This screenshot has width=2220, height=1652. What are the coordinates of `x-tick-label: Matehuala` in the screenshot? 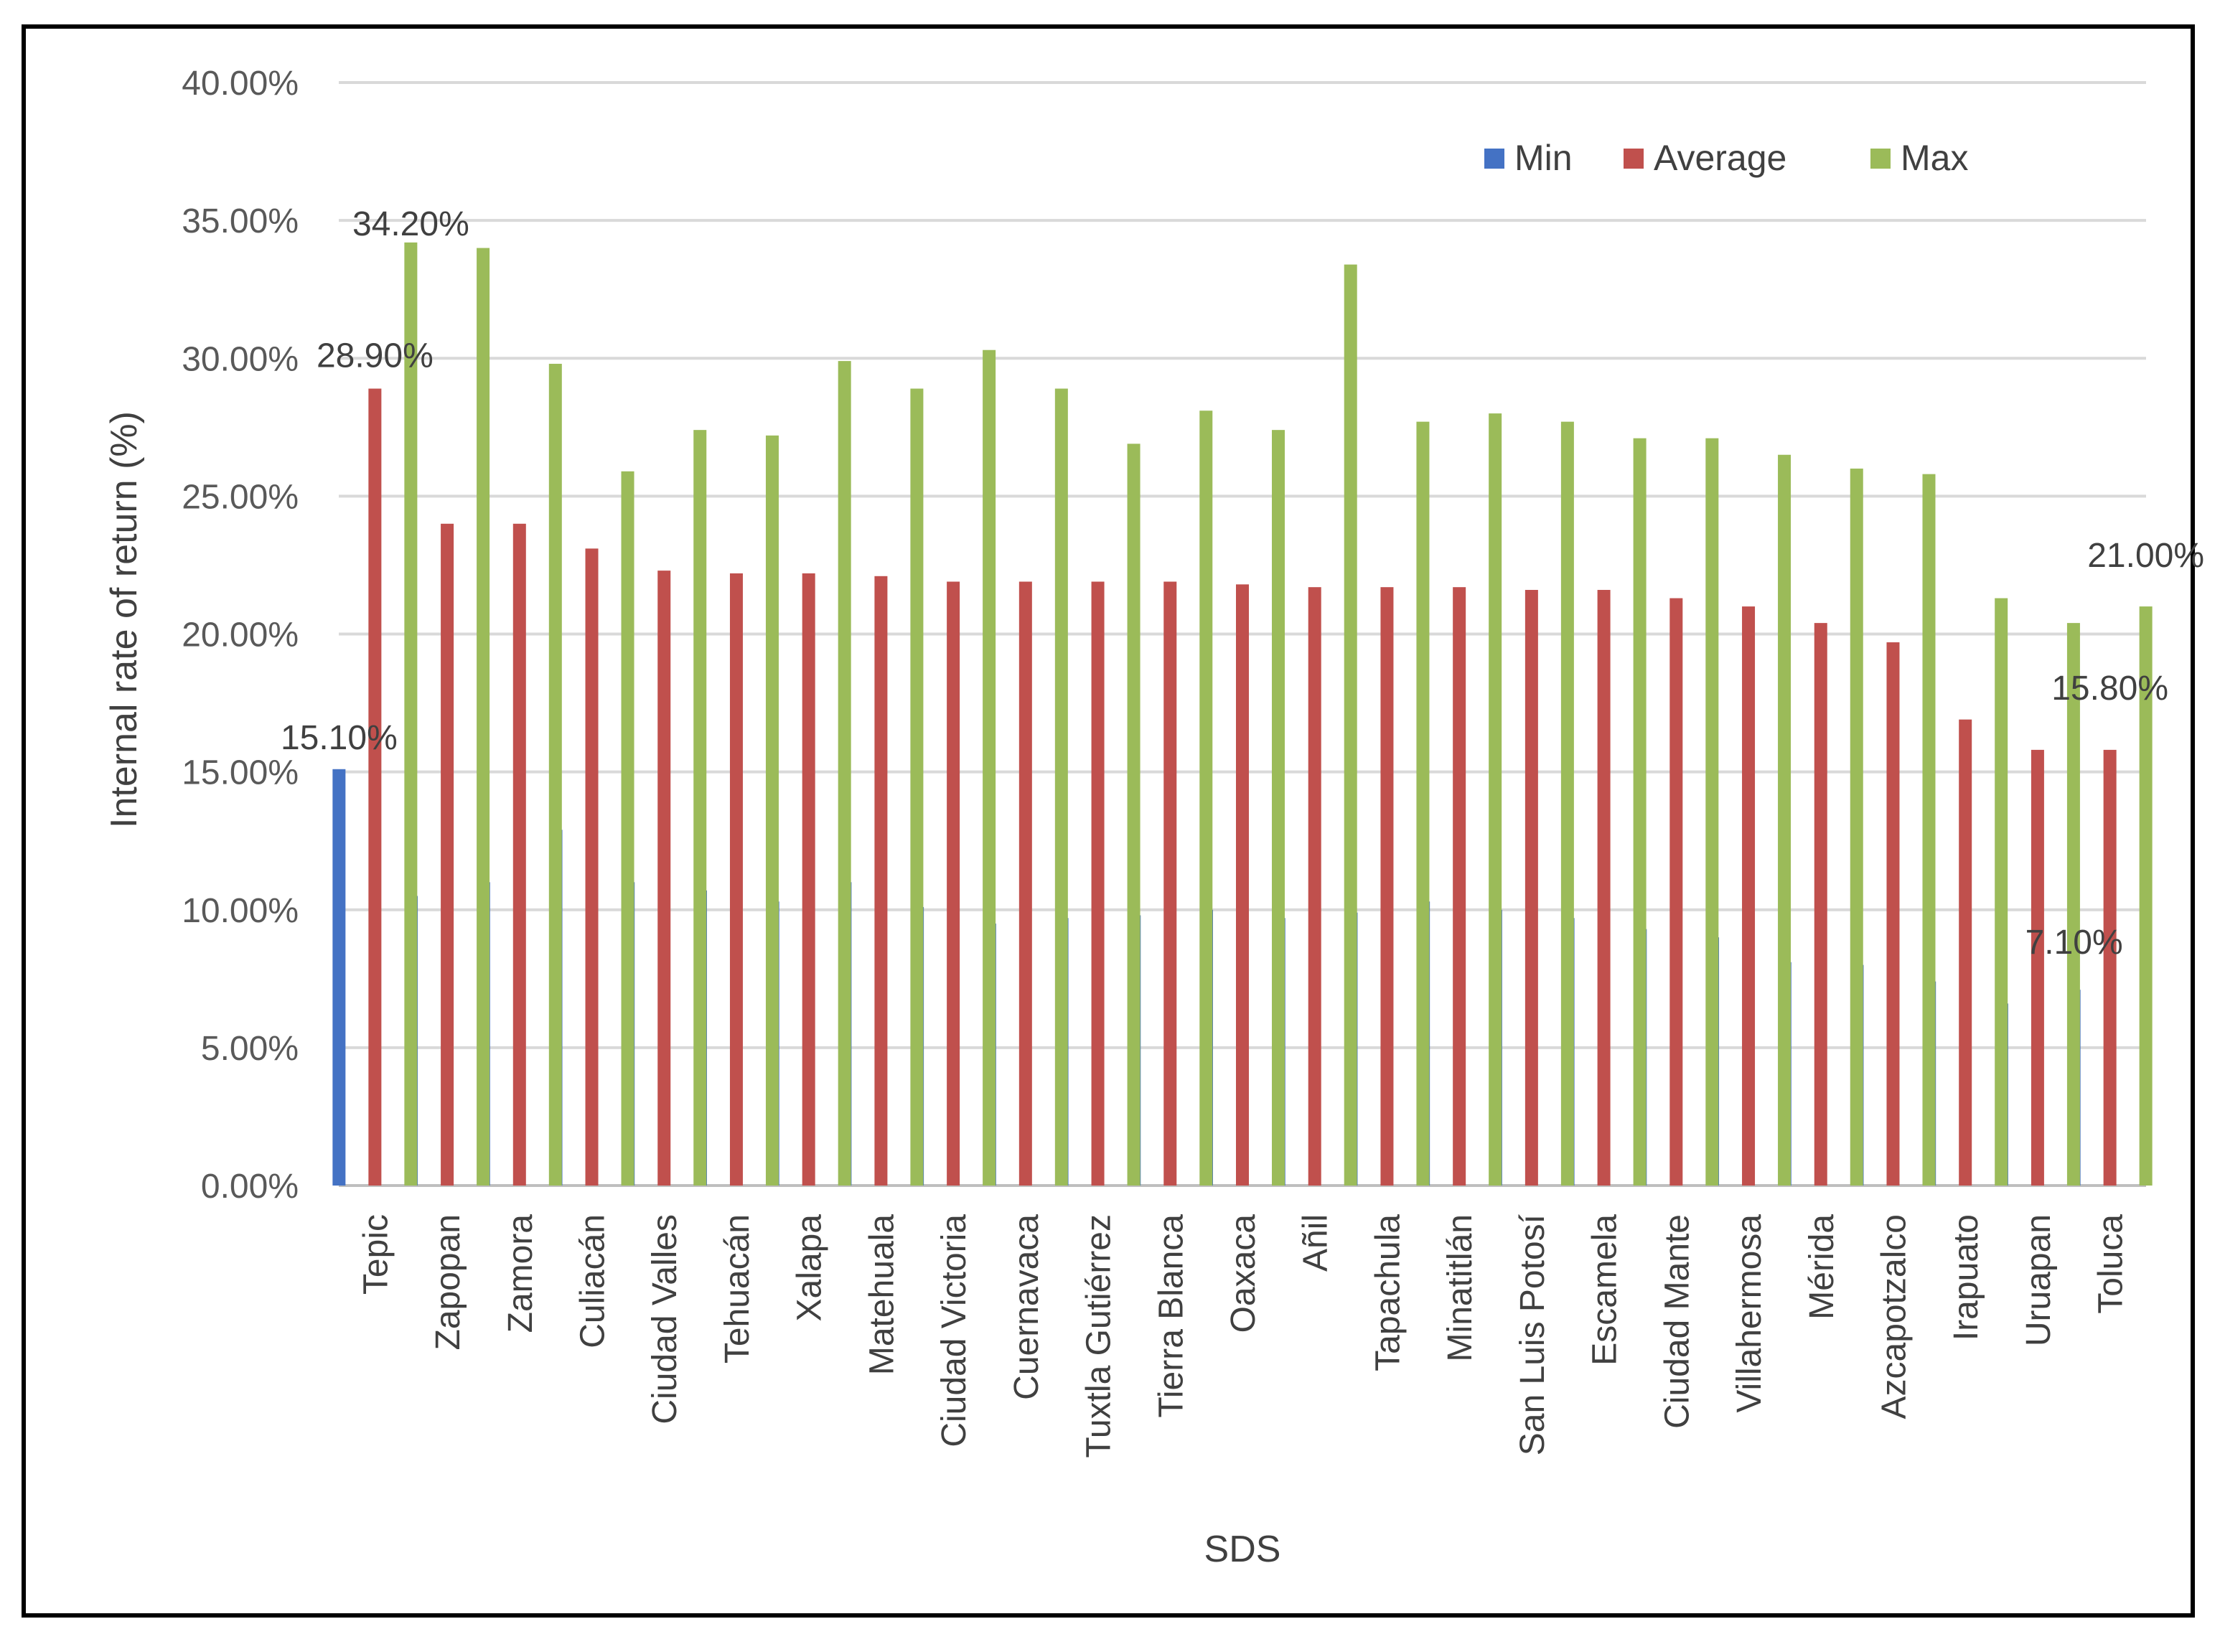 It's located at (882, 1294).